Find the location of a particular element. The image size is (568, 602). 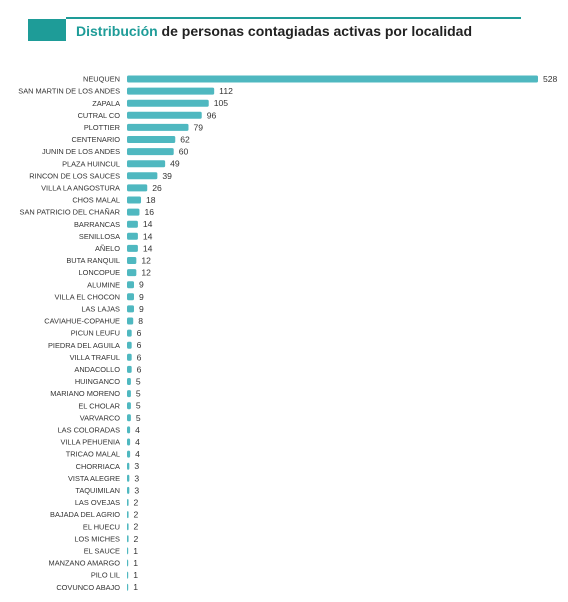

category-label: MANZANO AMARGO is located at coordinates (85, 563).